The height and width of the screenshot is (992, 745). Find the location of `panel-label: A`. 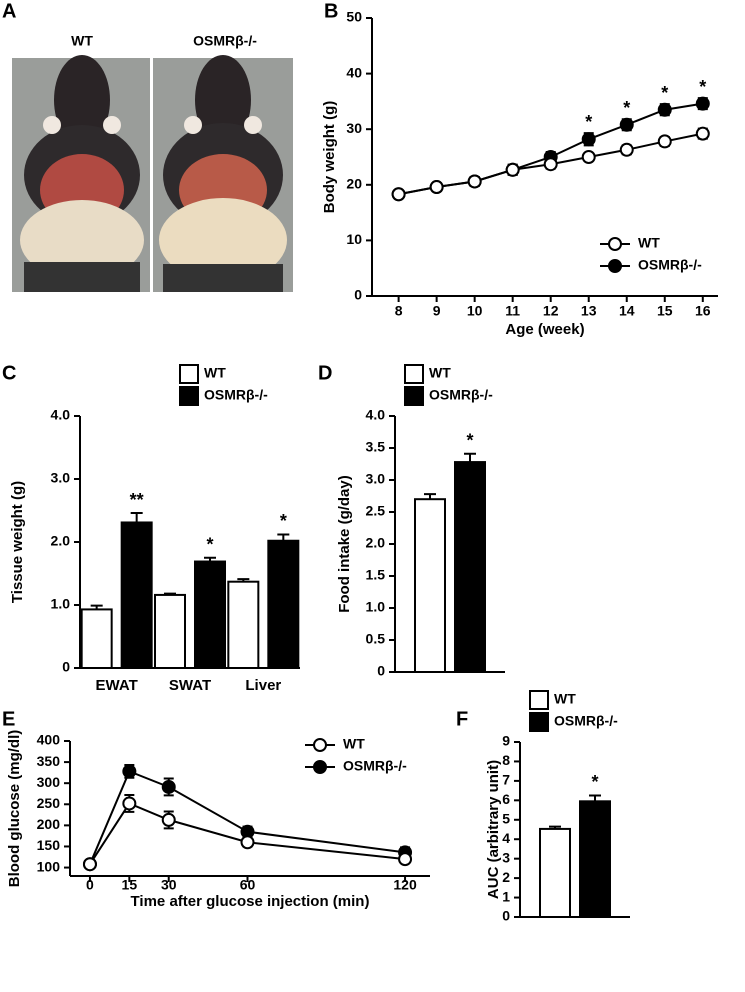

panel-label: A is located at coordinates (9, 11).